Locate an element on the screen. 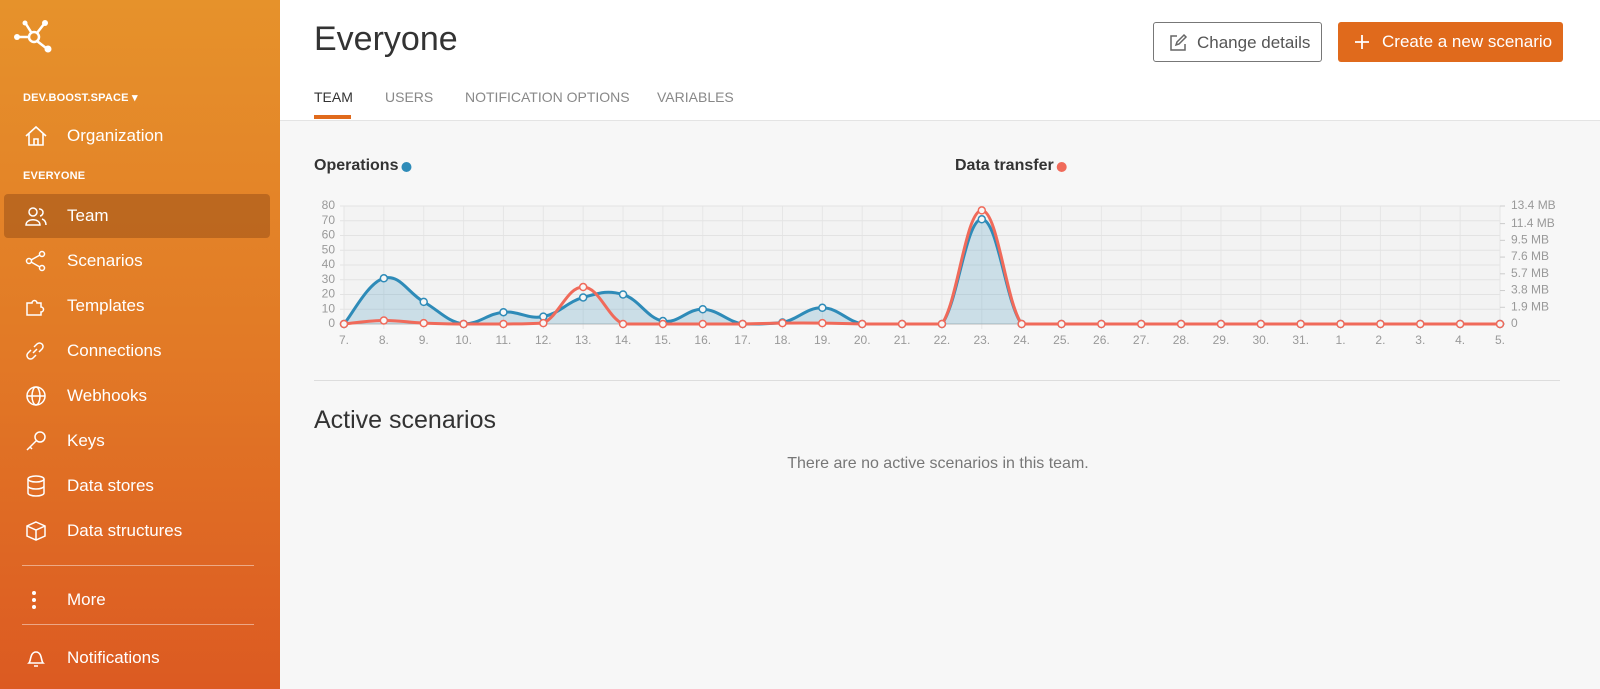 This screenshot has width=1600, height=689. nav-item: Notifications is located at coordinates (137, 658).